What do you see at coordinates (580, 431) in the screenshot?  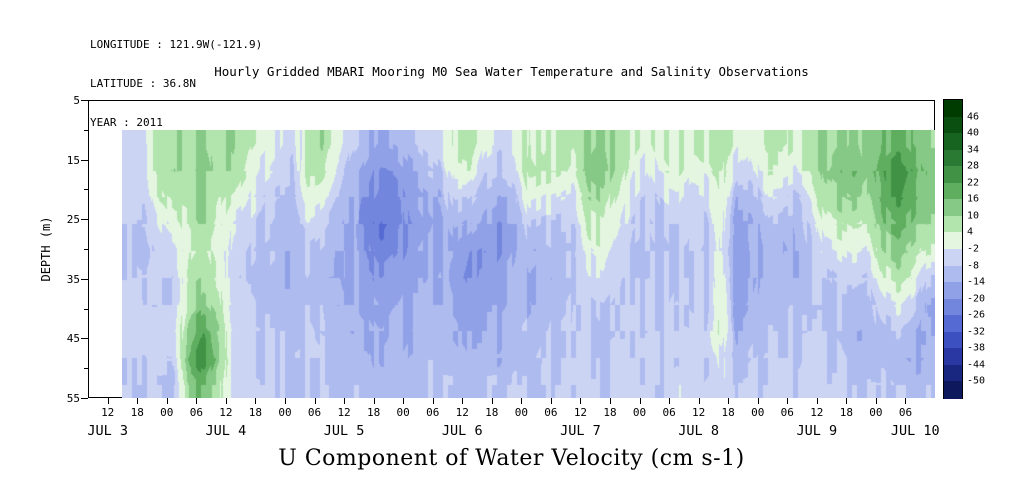 I see `x-day-label: JUL 7` at bounding box center [580, 431].